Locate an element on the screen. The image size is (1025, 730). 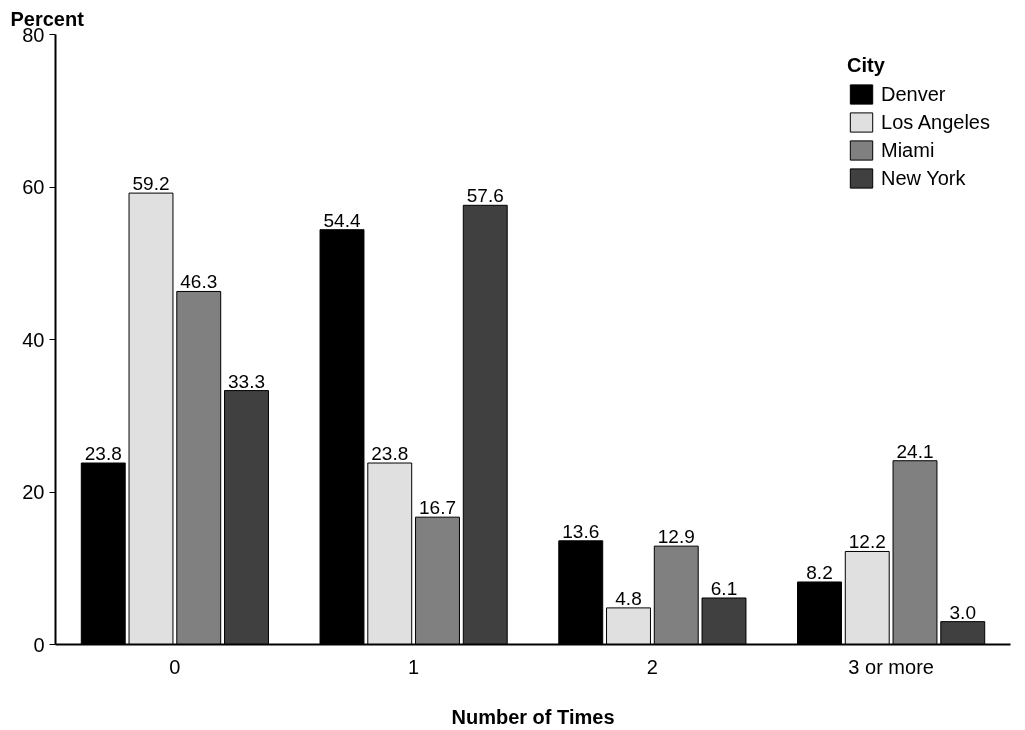
y-tick-label: 40 is located at coordinates (33, 339).